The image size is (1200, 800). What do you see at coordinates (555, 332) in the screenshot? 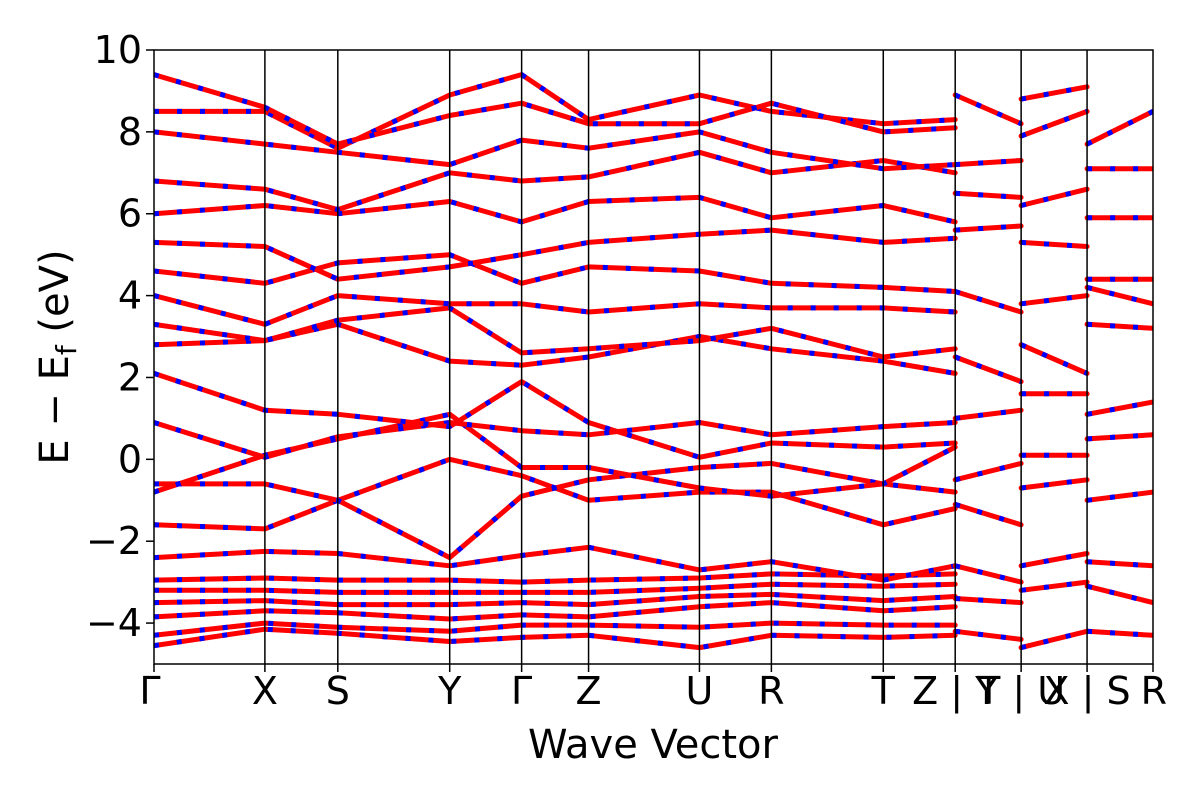
I see `band-13-blue` at bounding box center [555, 332].